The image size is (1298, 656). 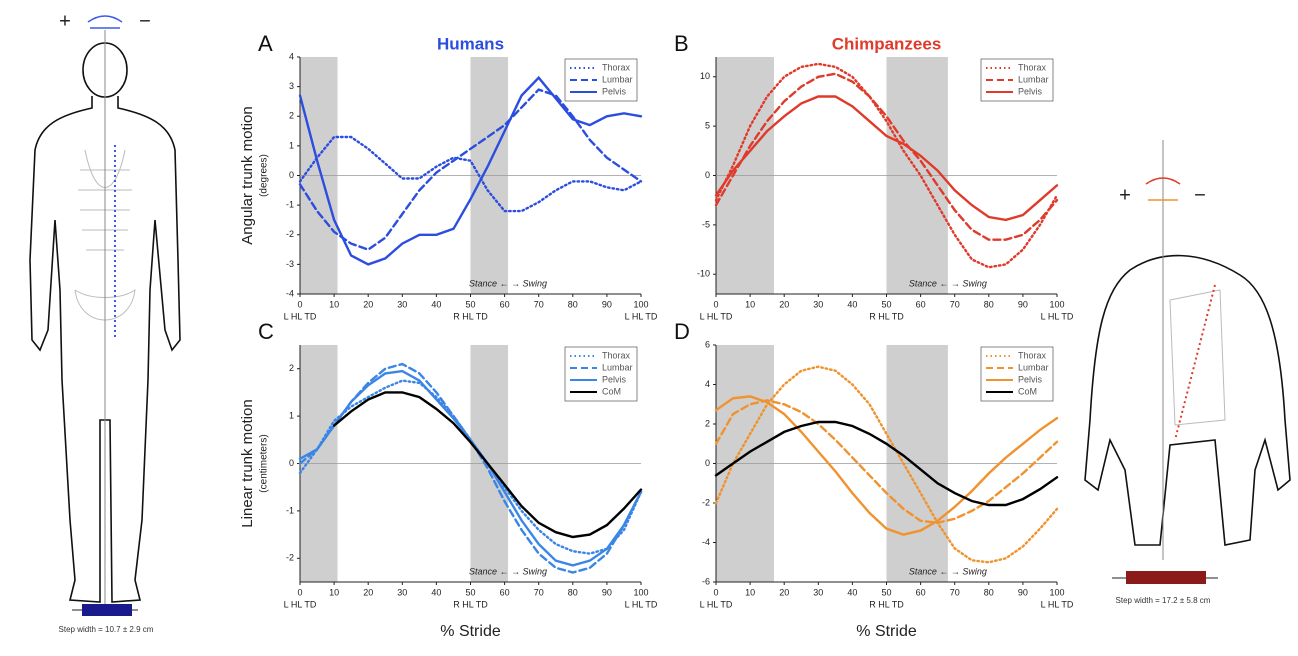 I want to click on y-axis-unit: (centimeters), so click(x=264, y=463).